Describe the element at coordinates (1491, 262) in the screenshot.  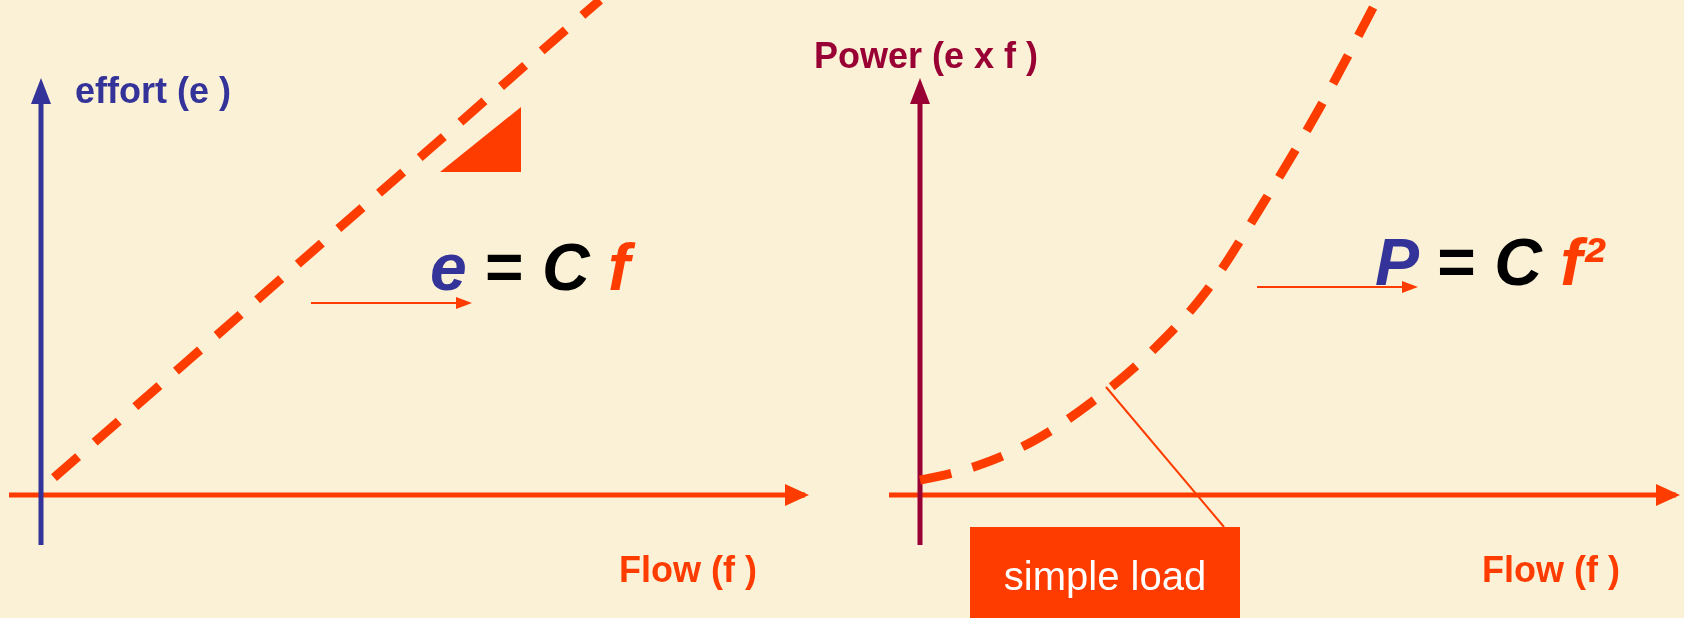
I see `annotation: P = C f²` at that location.